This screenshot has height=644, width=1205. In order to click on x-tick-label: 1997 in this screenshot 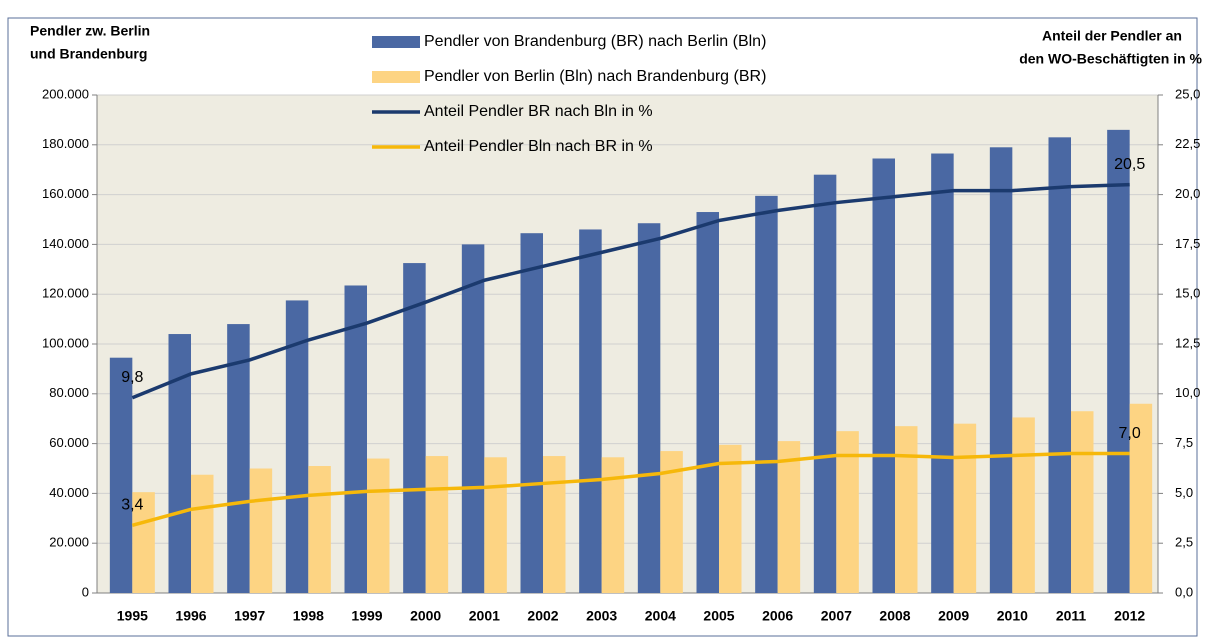, I will do `click(249, 616)`.